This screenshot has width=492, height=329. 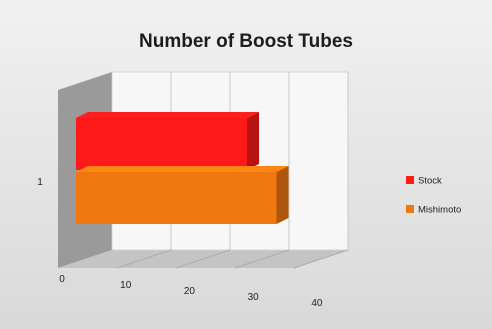 I want to click on bar-end-mishimoto, so click(x=282, y=195).